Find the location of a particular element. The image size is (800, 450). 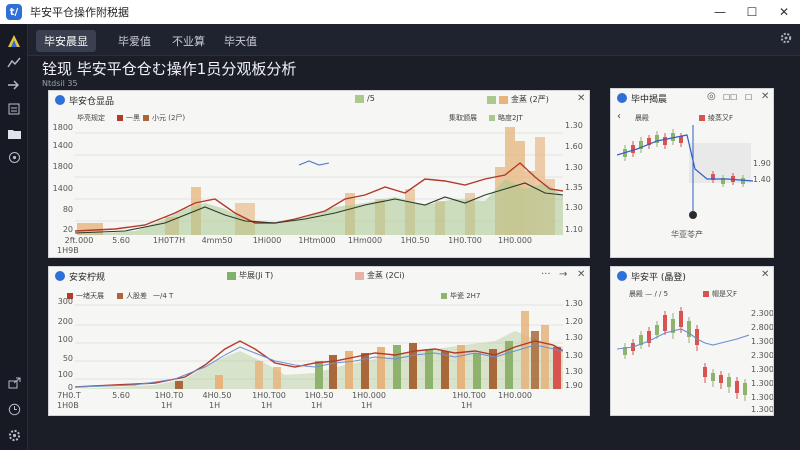

legend-item: 晨殿 is located at coordinates (642, 118).